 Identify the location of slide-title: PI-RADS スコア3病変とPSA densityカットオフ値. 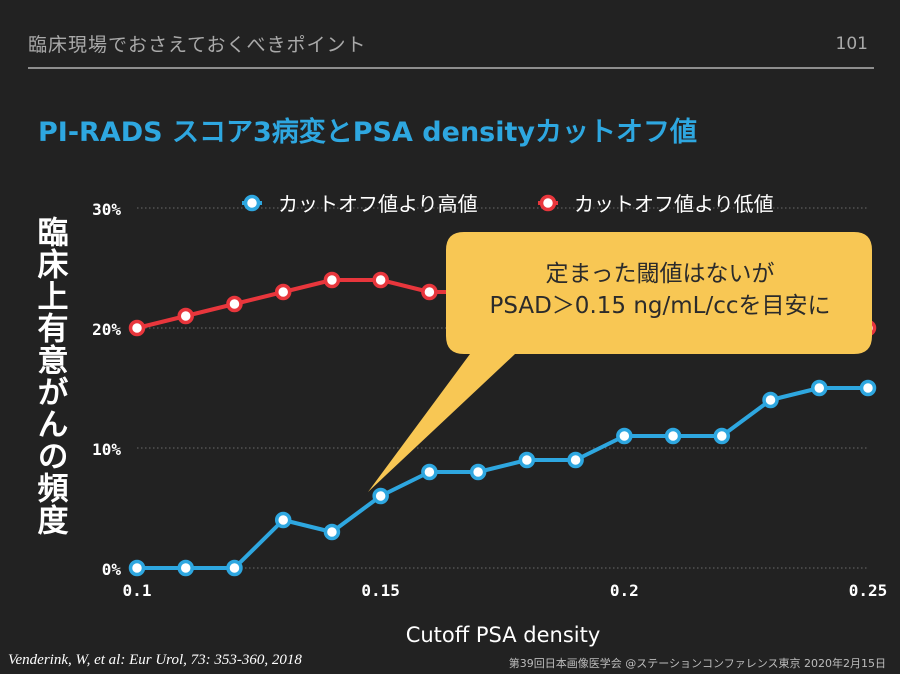
(367, 132).